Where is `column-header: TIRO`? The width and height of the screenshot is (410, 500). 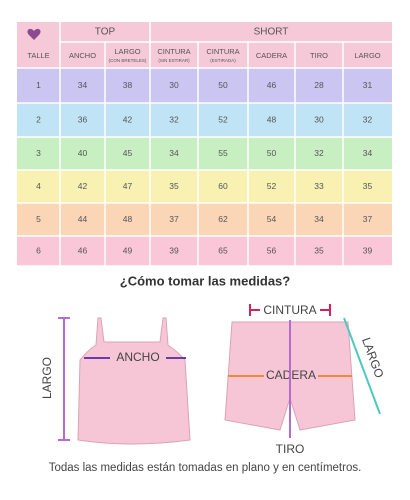
column-header: TIRO is located at coordinates (319, 55).